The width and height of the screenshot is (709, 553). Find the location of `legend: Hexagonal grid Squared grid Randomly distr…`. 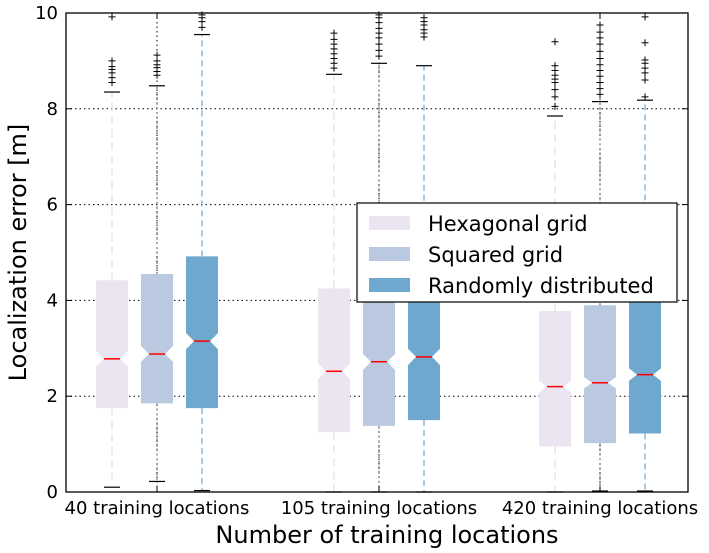

legend: Hexagonal grid Squared grid Randomly distr… is located at coordinates (517, 252).